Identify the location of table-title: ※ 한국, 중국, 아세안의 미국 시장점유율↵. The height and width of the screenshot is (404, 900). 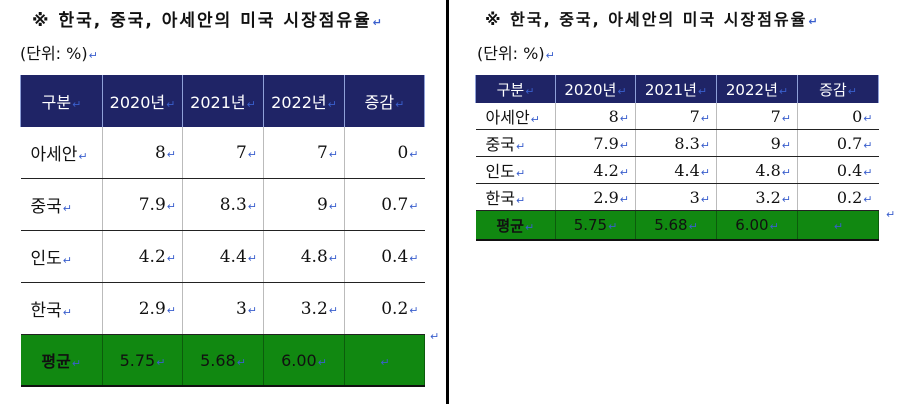
(652, 19).